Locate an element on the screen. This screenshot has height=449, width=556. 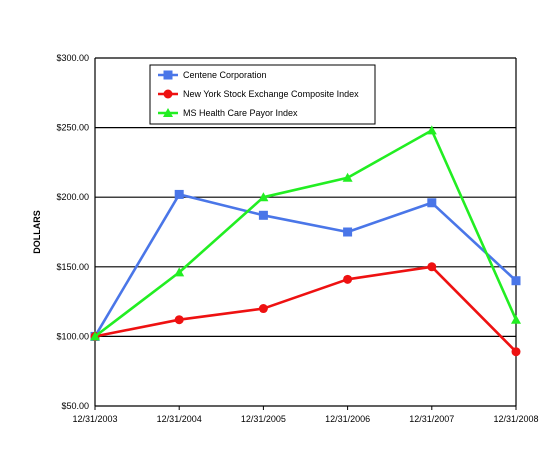
y-tick-label: $200.00 is located at coordinates (72, 197).